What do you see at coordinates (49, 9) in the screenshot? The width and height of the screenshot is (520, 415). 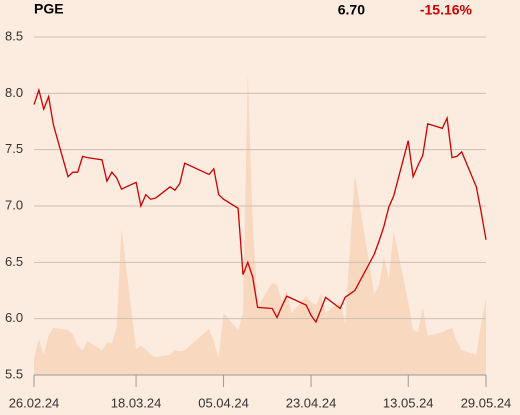 I see `chart-title: PGE` at bounding box center [49, 9].